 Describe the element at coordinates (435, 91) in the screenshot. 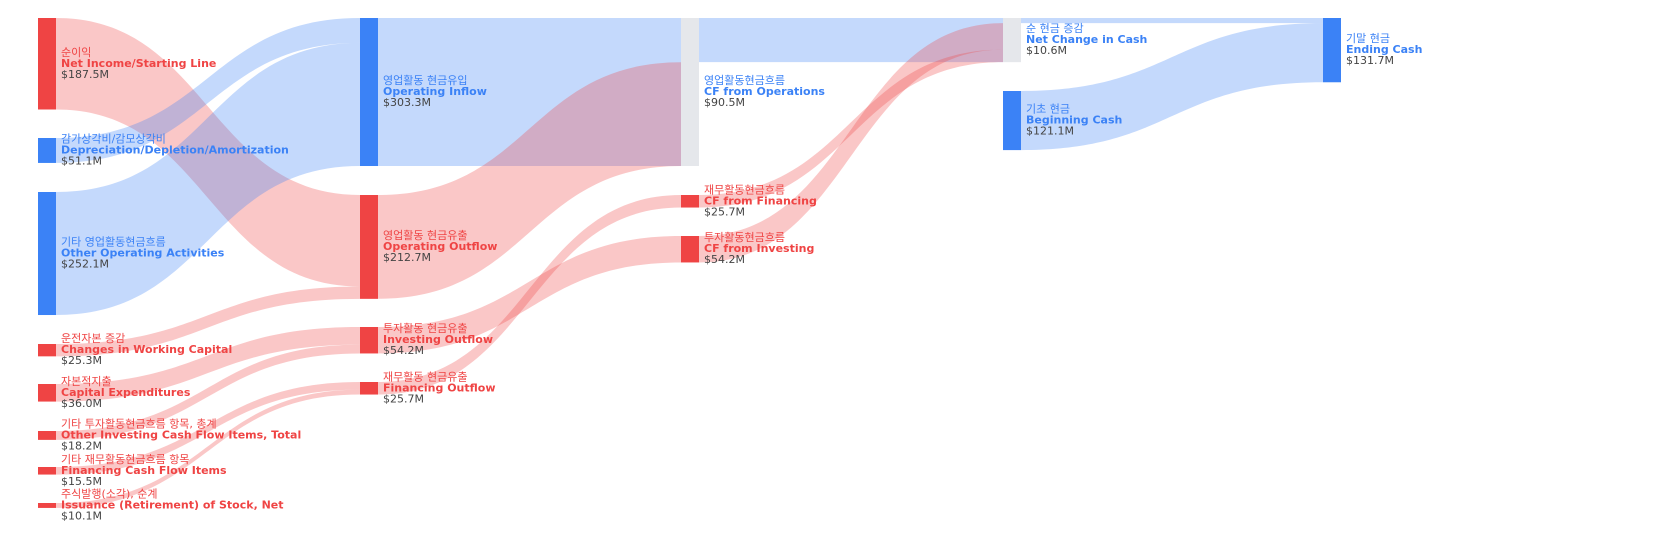

I see `node-label-en: Operating Inflow` at that location.